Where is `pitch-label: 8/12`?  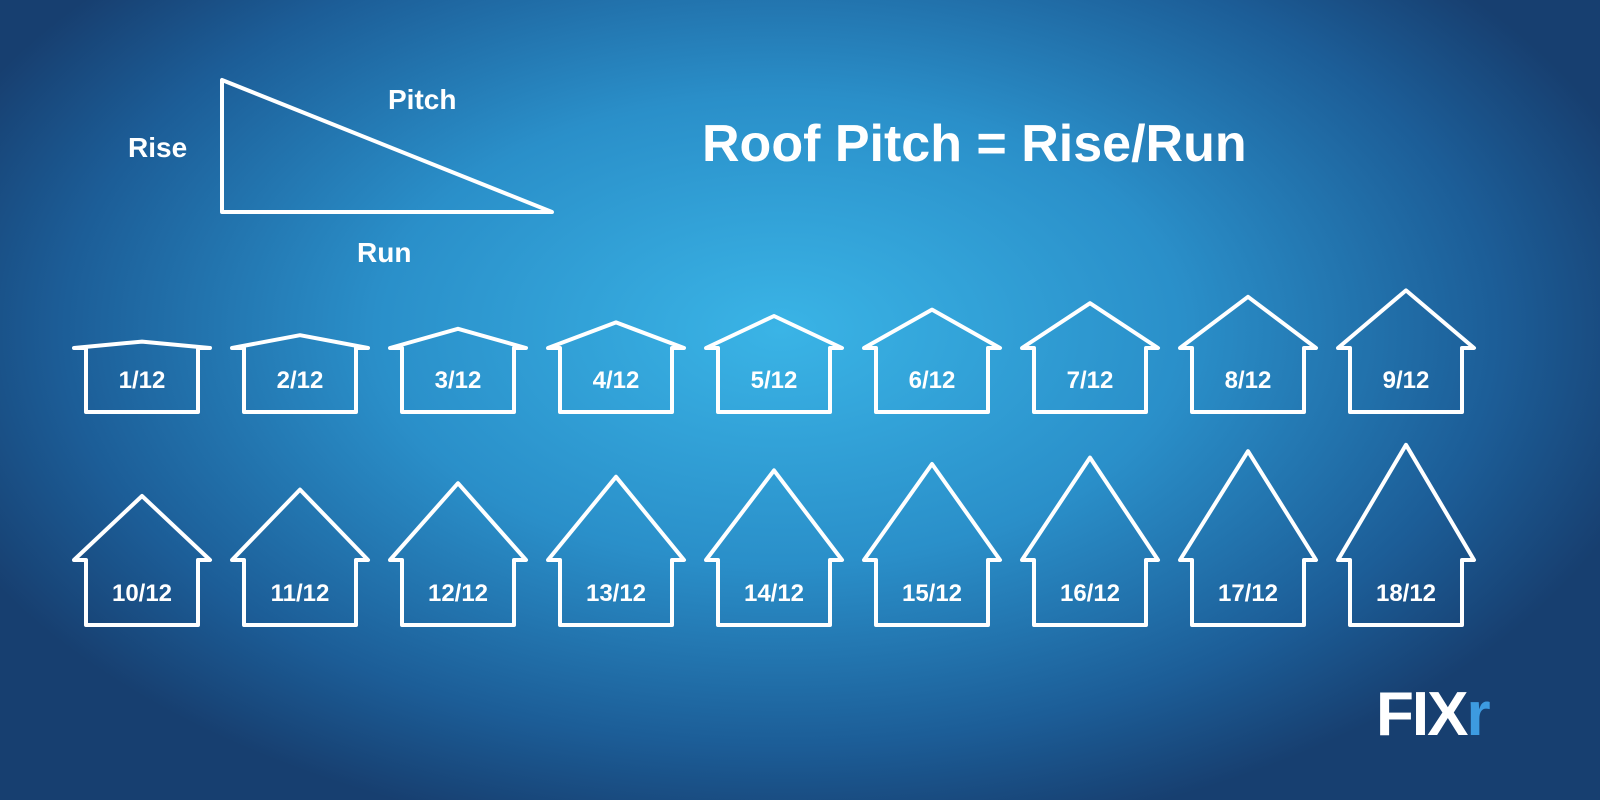
pitch-label: 8/12 is located at coordinates (1248, 380).